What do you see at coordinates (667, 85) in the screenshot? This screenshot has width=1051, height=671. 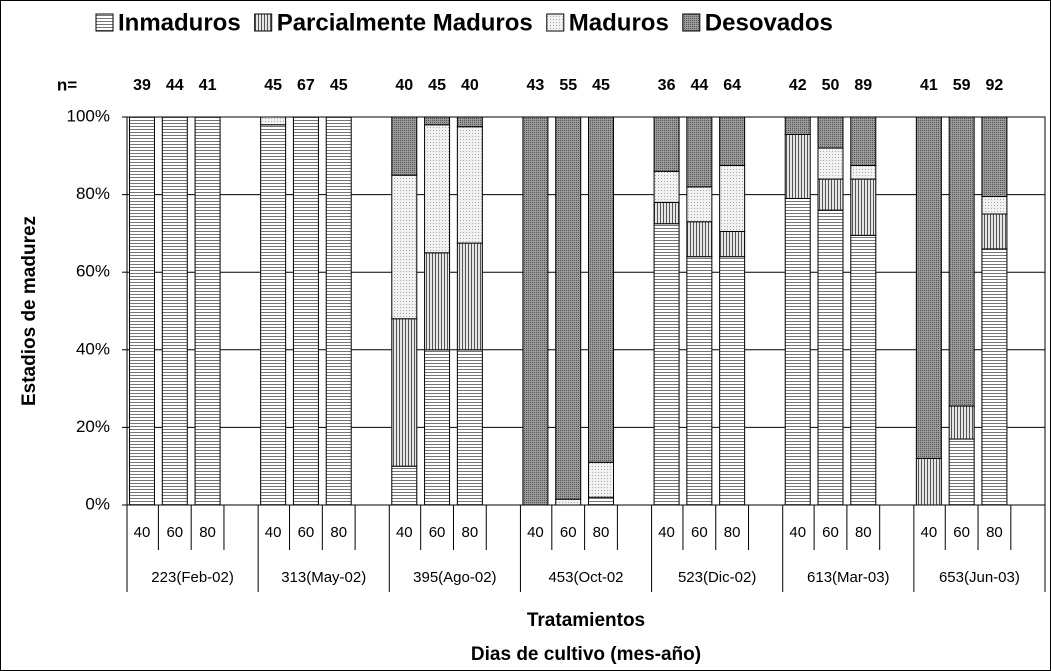 I see `n-value: 36` at bounding box center [667, 85].